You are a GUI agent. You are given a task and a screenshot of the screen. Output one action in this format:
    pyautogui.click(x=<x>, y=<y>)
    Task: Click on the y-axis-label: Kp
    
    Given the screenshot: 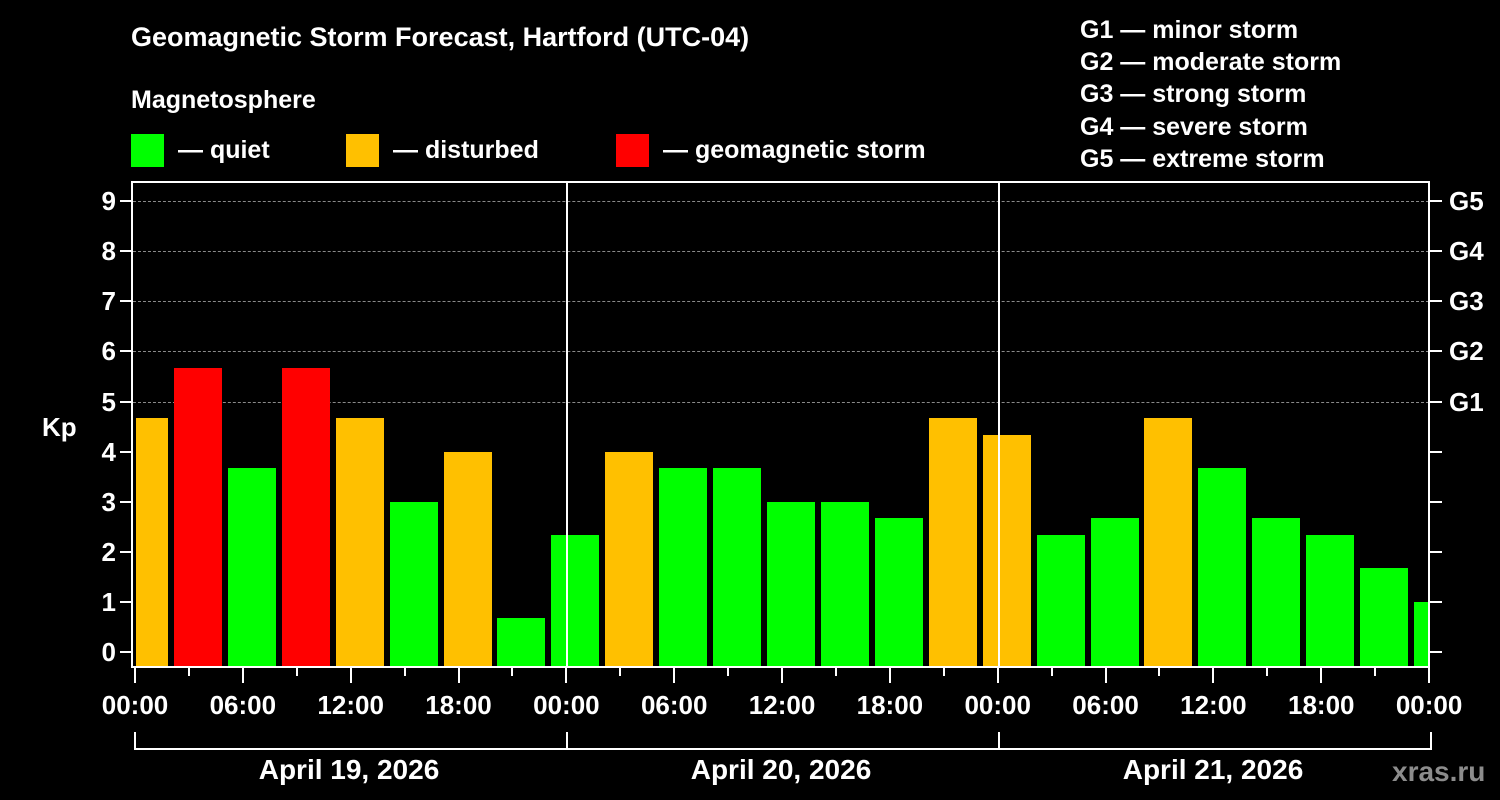 What is the action you would take?
    pyautogui.click(x=59, y=427)
    